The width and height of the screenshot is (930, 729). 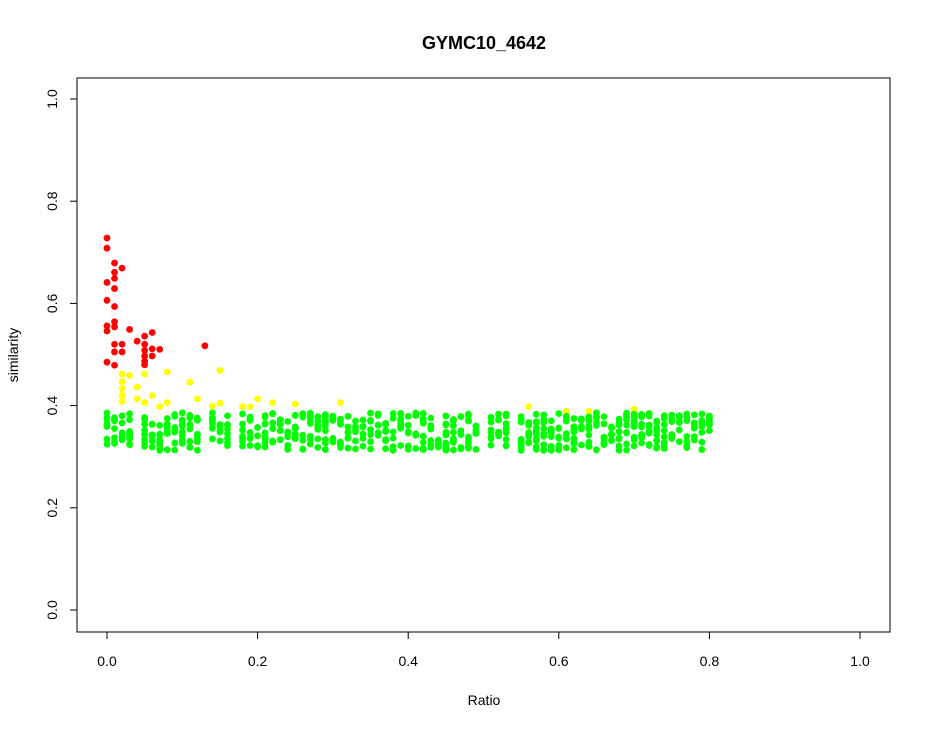 I want to click on x-tick-label: 0.2, so click(x=258, y=661).